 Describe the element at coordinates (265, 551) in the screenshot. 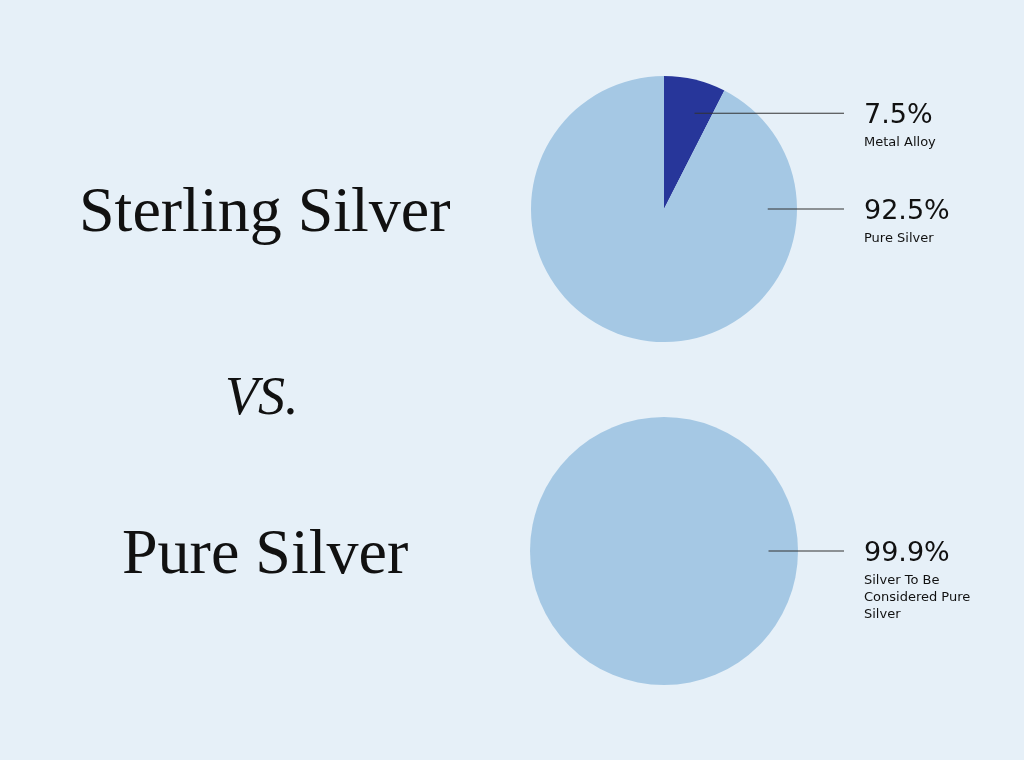

I see `text: Pure Silver` at that location.